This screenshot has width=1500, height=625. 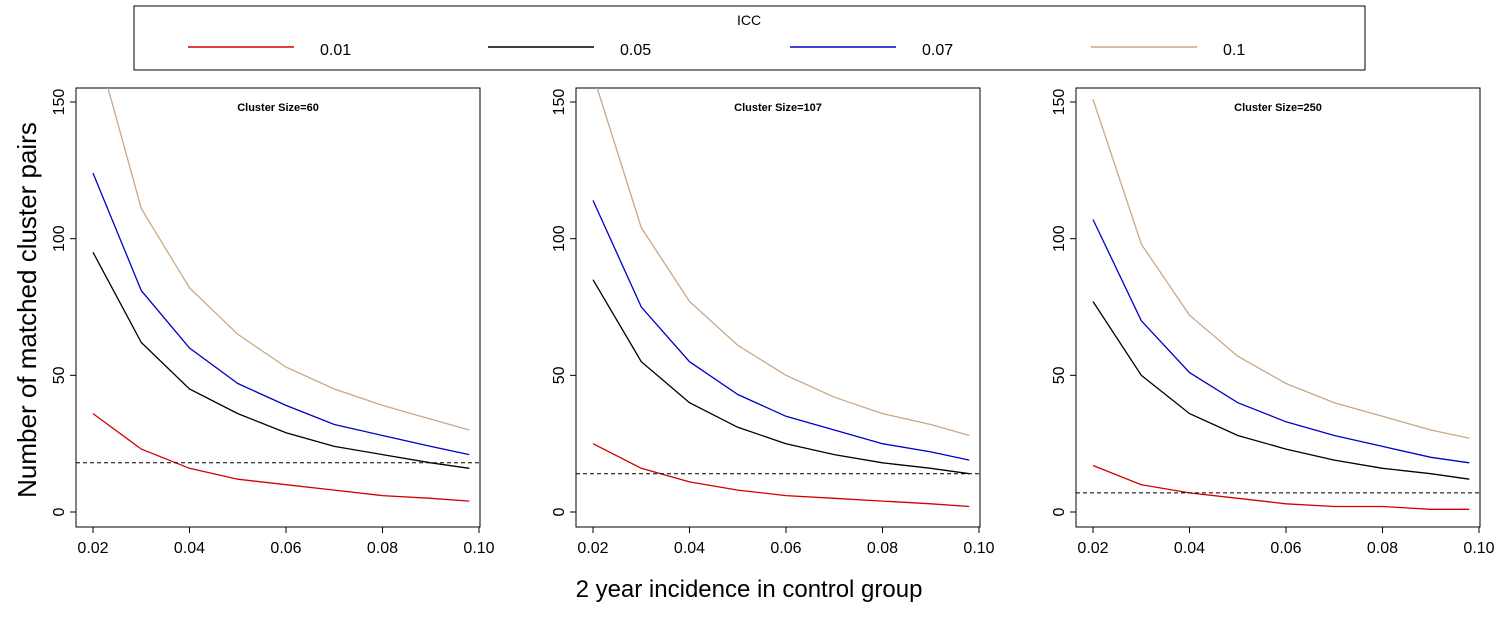 I want to click on legend-box, so click(x=749, y=38).